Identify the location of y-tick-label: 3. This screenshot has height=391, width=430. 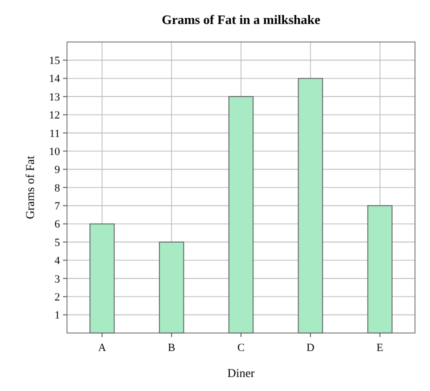
(57, 279).